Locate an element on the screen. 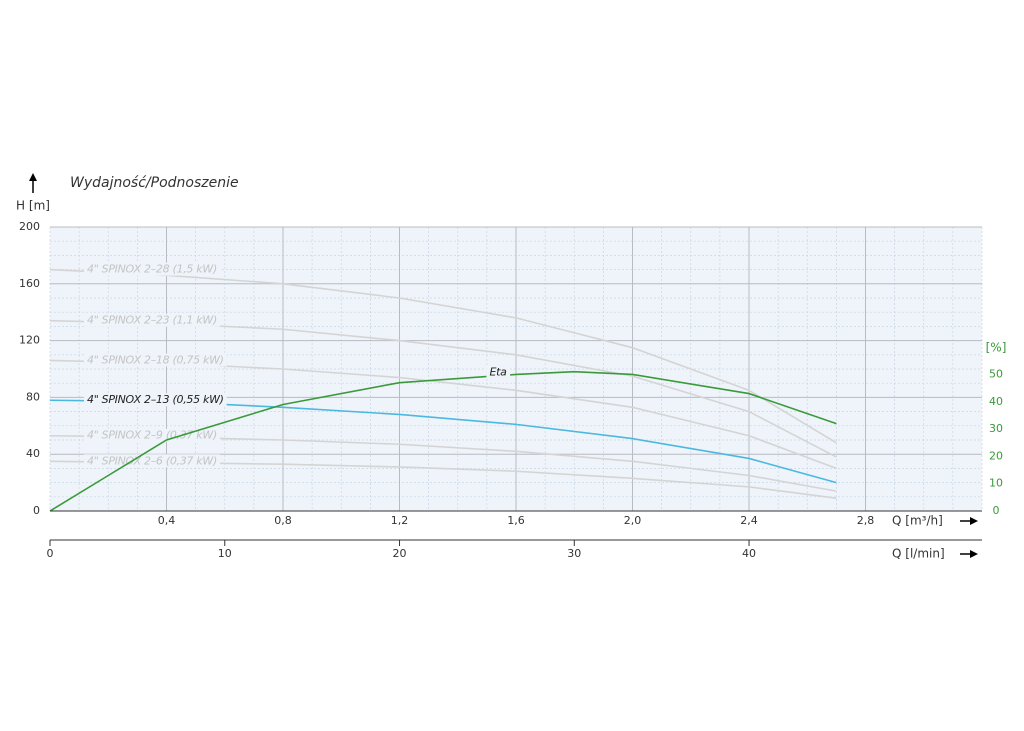 Image resolution: width=1024 pixels, height=731 pixels. y-tick-label: 40 is located at coordinates (33, 453).